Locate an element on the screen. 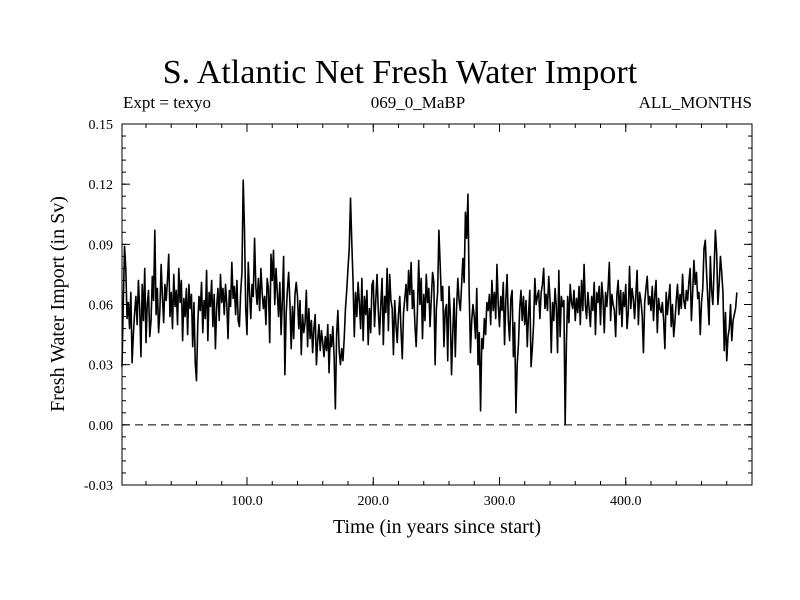  months-label: ALL_MONTHS is located at coordinates (695, 102).